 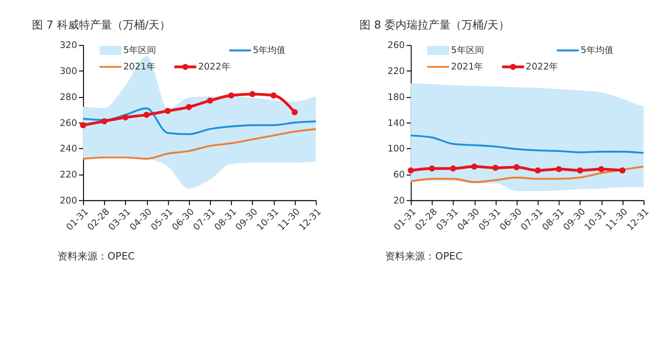 What do you see at coordinates (69, 97) in the screenshot?
I see `y-tick-label: 280` at bounding box center [69, 97].